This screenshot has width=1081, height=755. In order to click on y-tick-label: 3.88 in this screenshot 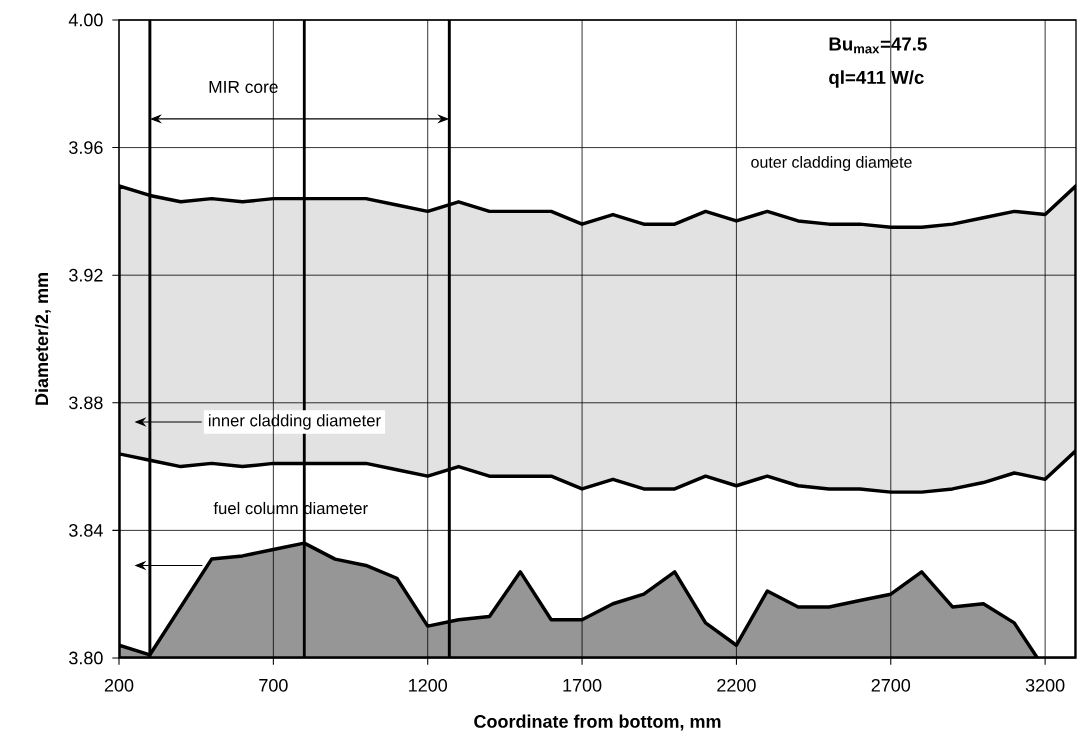, I will do `click(86, 403)`.